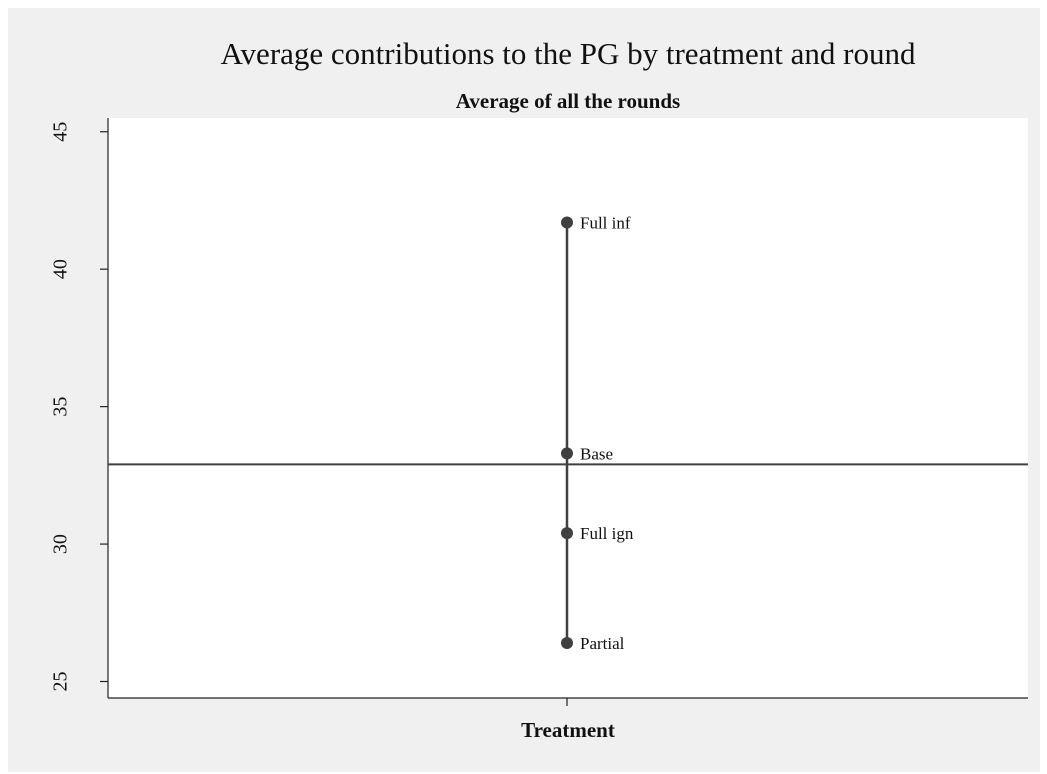 The image size is (1047, 774). Describe the element at coordinates (61, 269) in the screenshot. I see `y-tick-label: 40` at that location.